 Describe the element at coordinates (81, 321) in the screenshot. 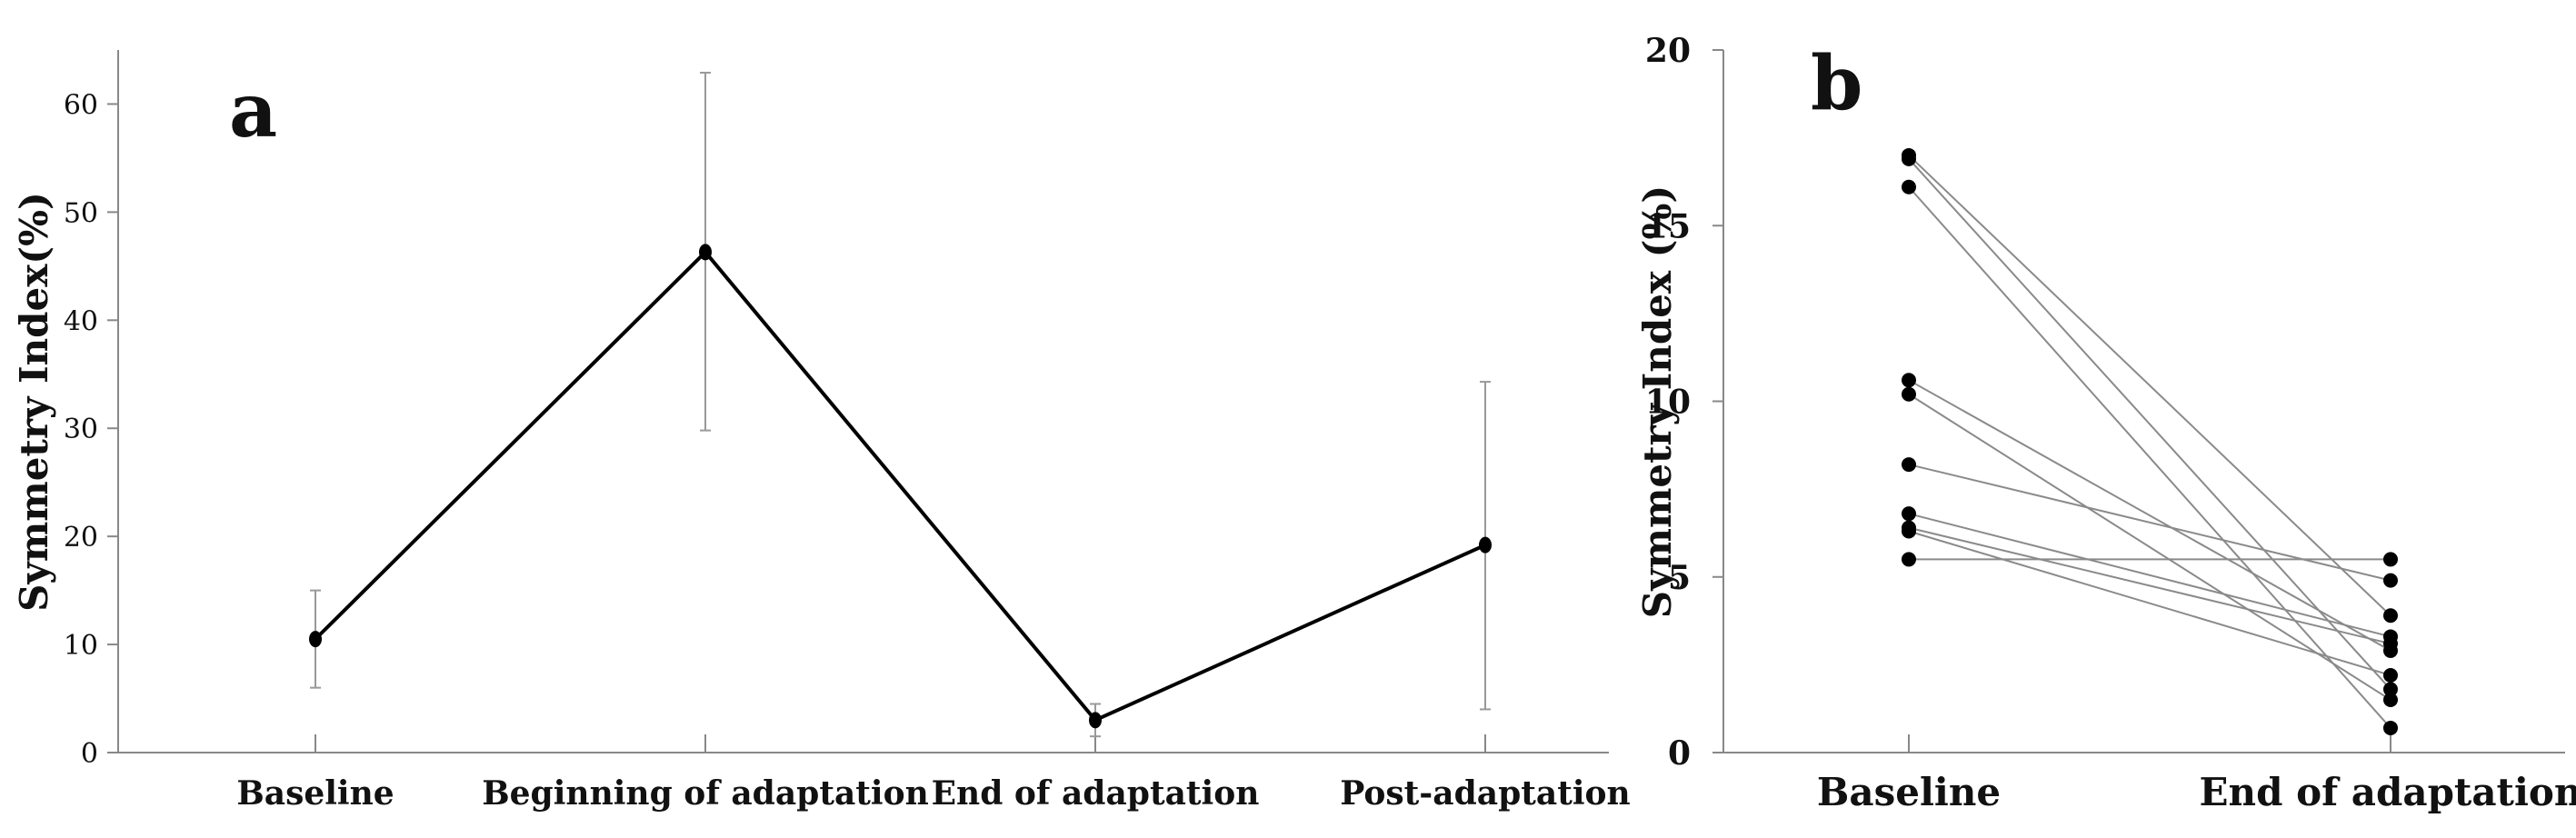

I see `panel-a-y-tick-label: 40` at that location.